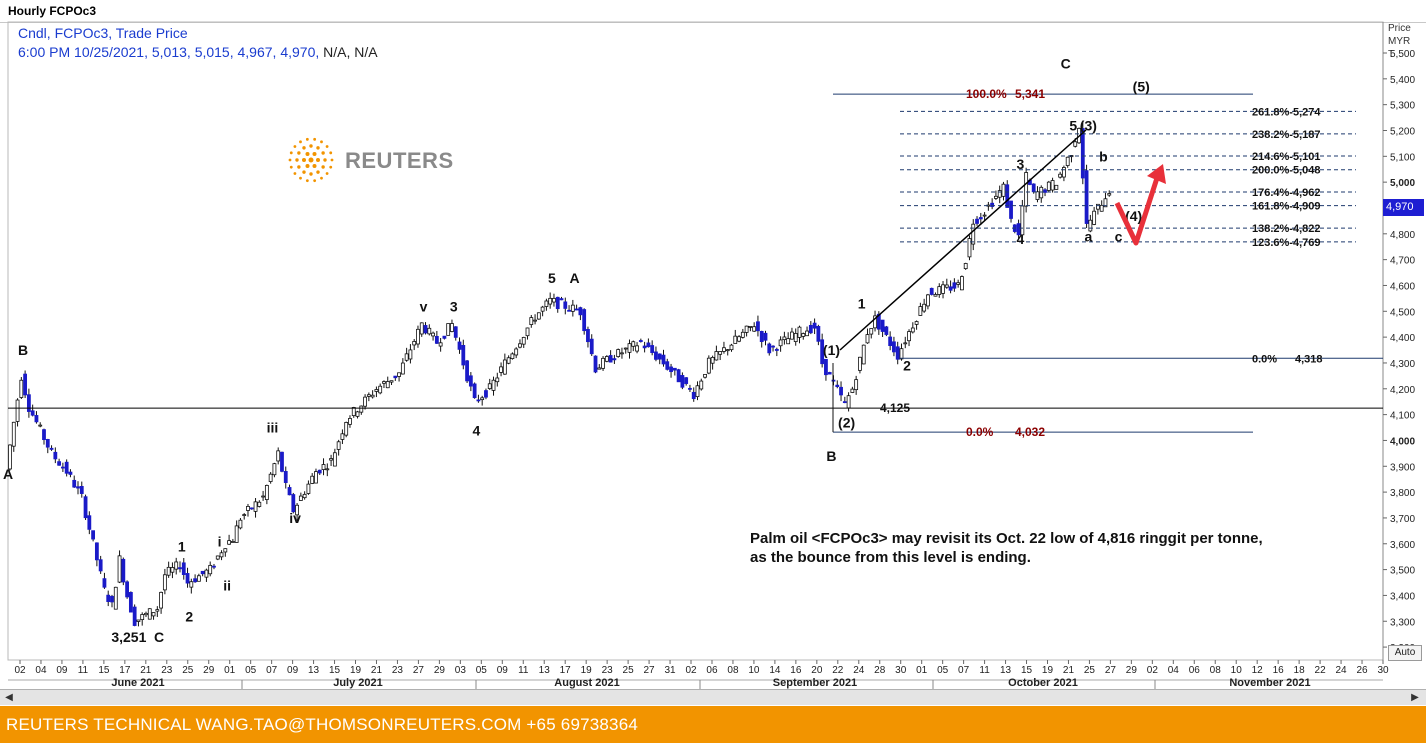 Image resolution: width=1426 pixels, height=743 pixels. I want to click on x-tick-label: 23, so click(167, 670).